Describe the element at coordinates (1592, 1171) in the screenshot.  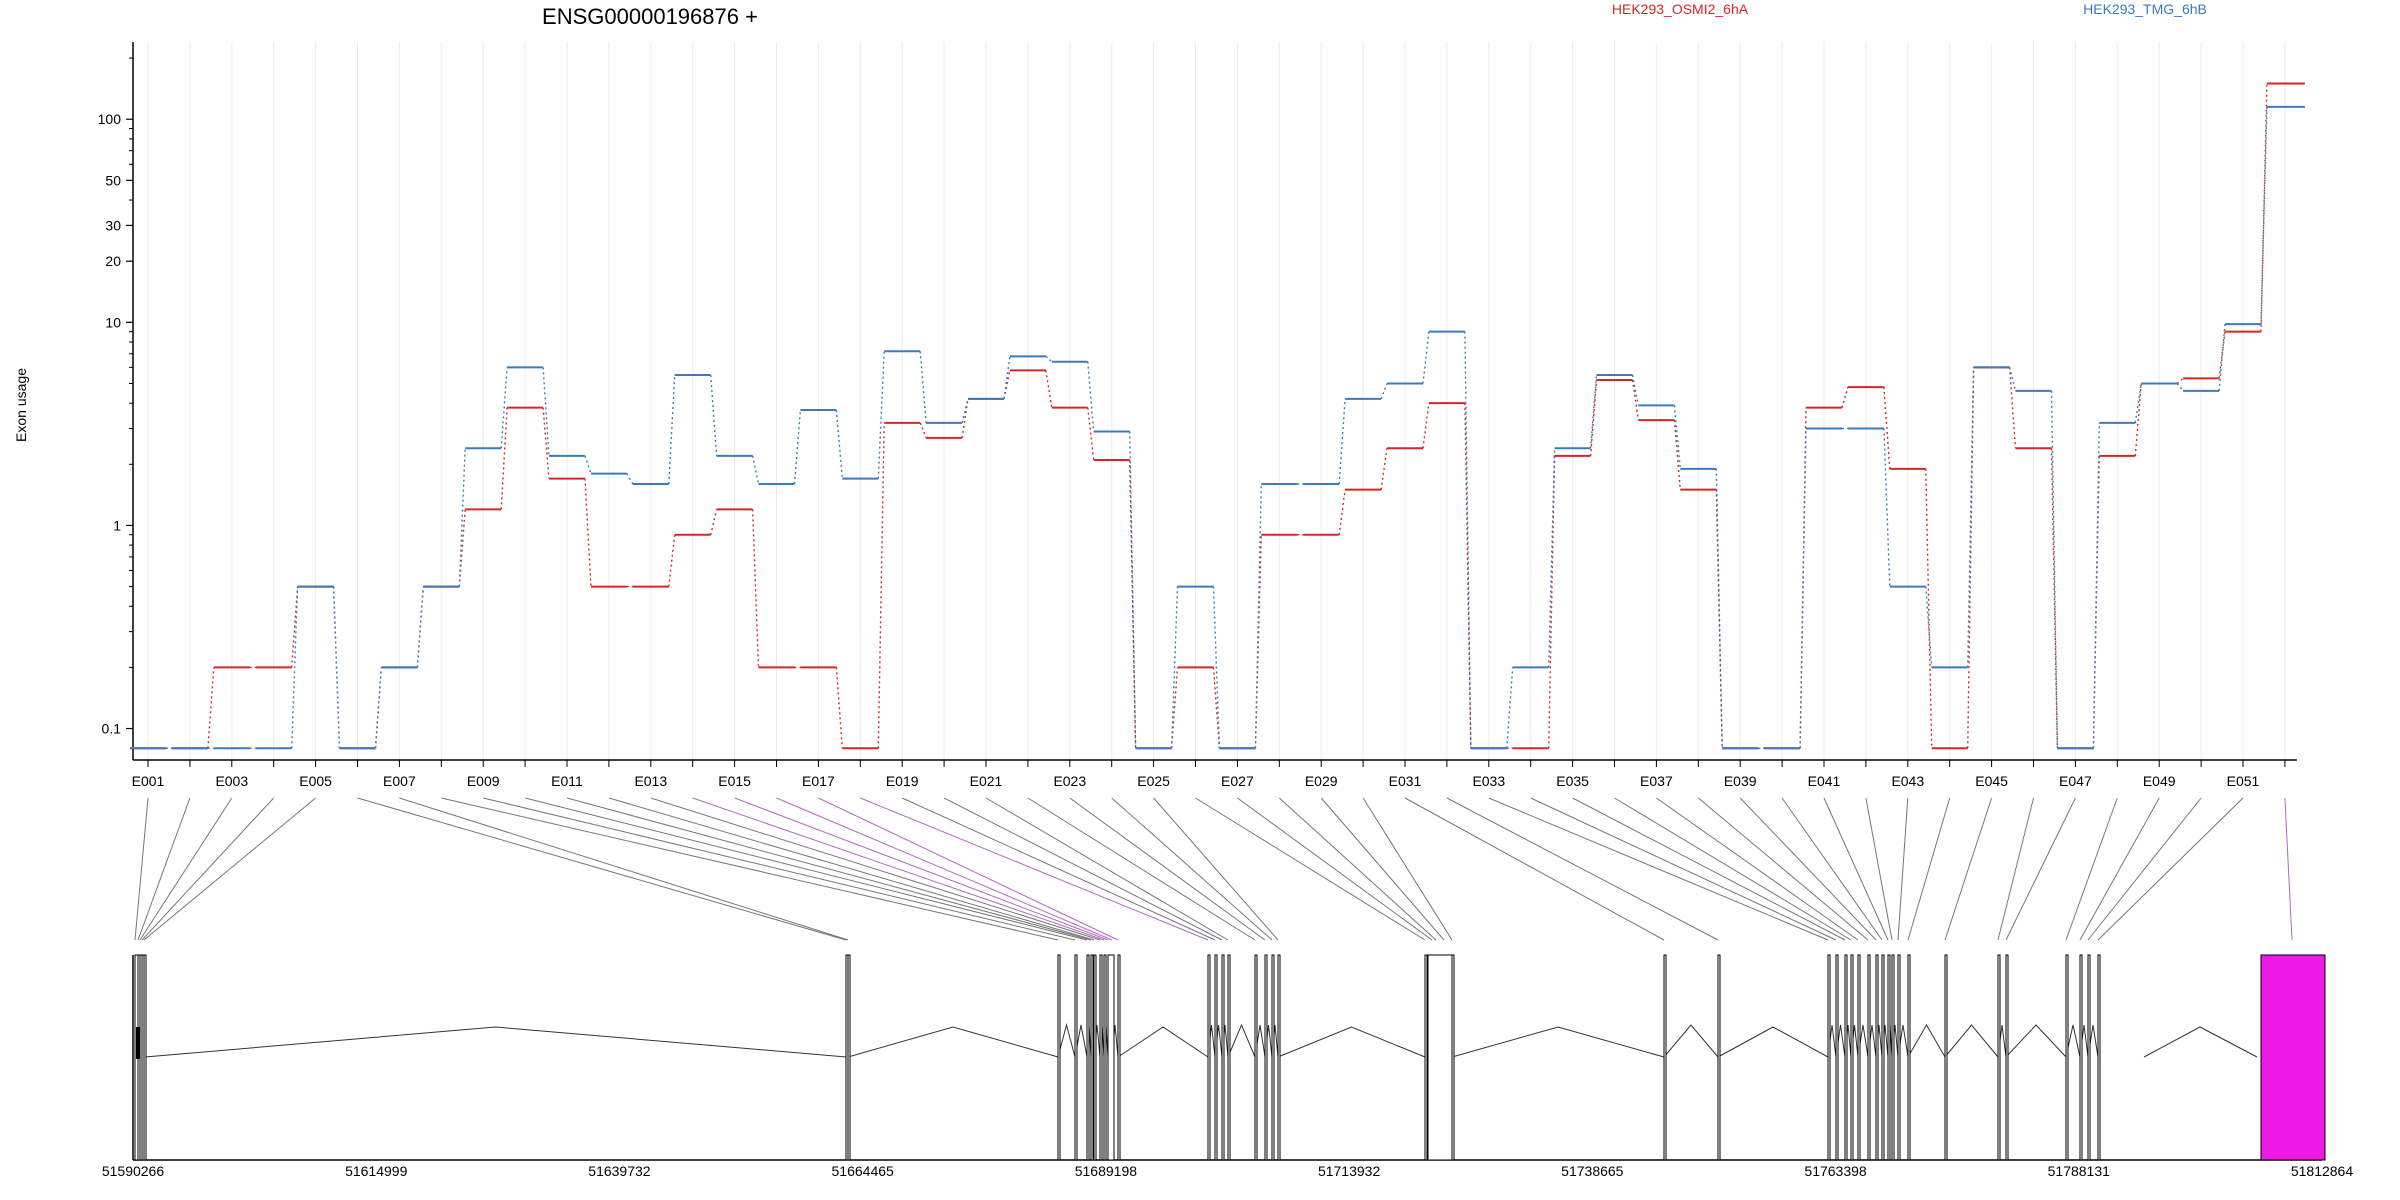
I see `genomic-tick-label: 51738665` at that location.